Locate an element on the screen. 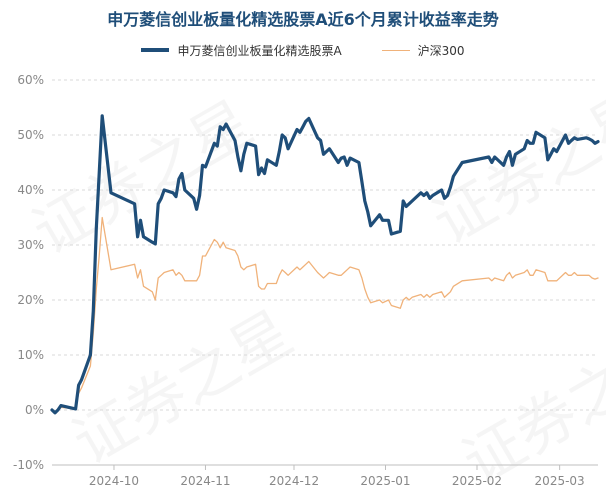 This screenshot has height=501, width=606. y-tick-label: 40% is located at coordinates (30, 190).